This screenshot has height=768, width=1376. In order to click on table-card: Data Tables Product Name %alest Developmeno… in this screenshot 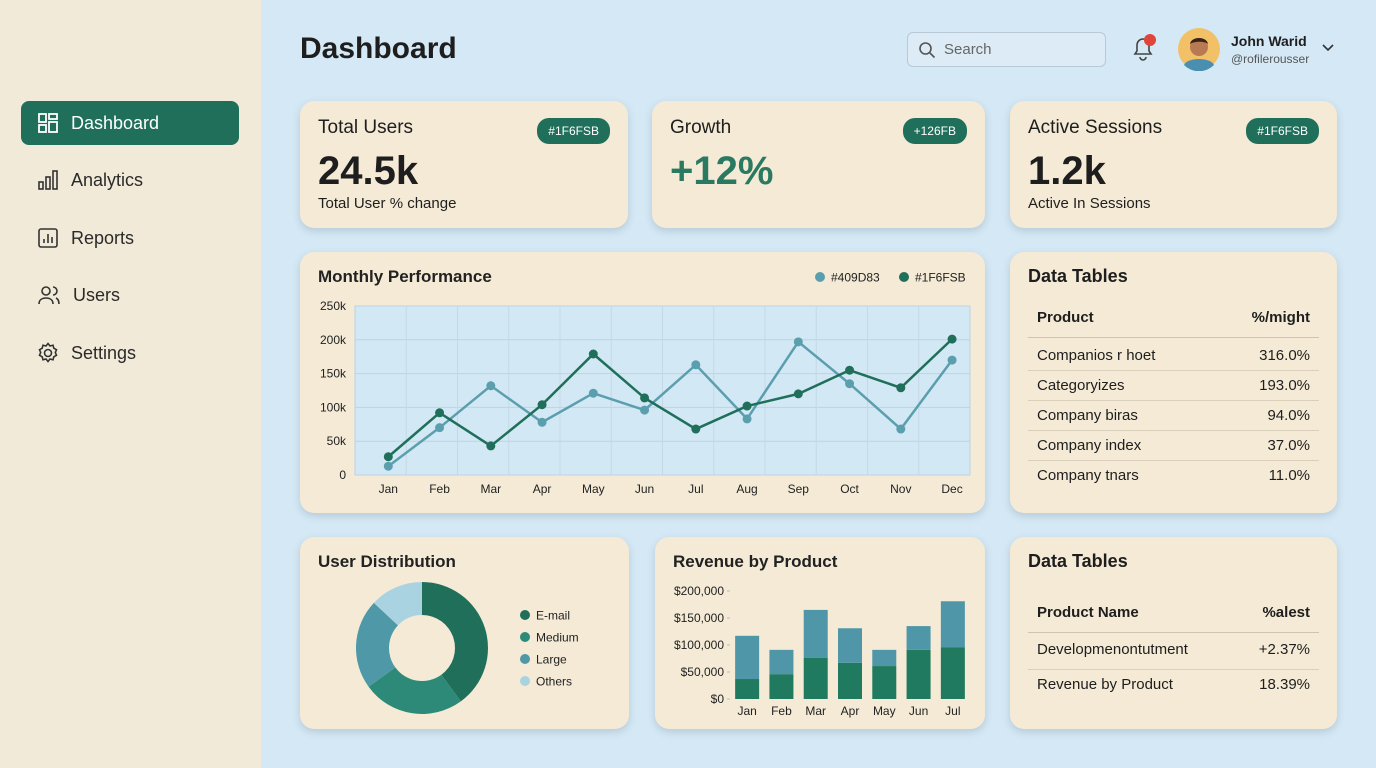, I will do `click(1173, 633)`.